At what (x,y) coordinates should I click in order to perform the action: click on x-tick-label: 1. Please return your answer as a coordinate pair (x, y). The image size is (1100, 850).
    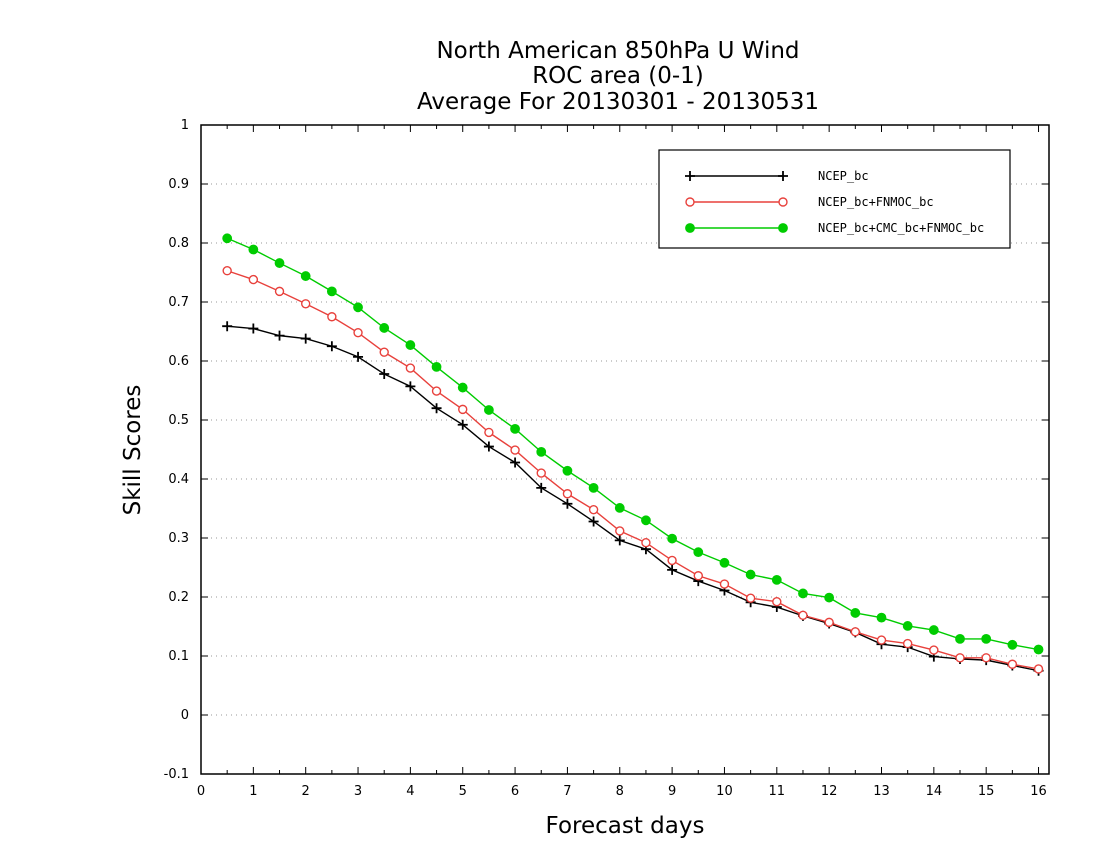
    Looking at the image, I should click on (253, 791).